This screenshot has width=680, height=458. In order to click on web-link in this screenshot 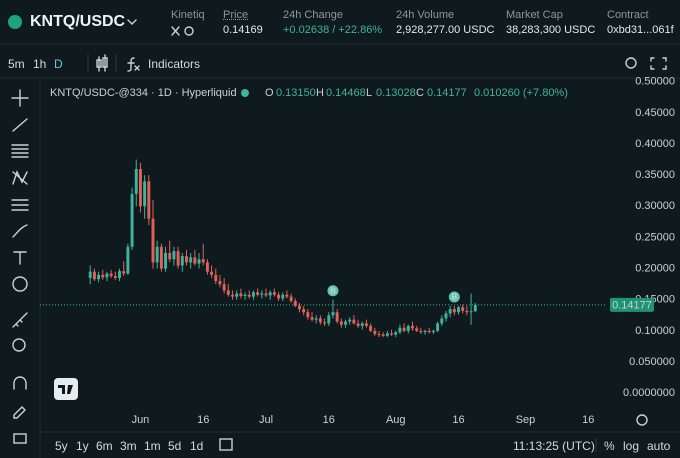, I will do `click(189, 31)`.